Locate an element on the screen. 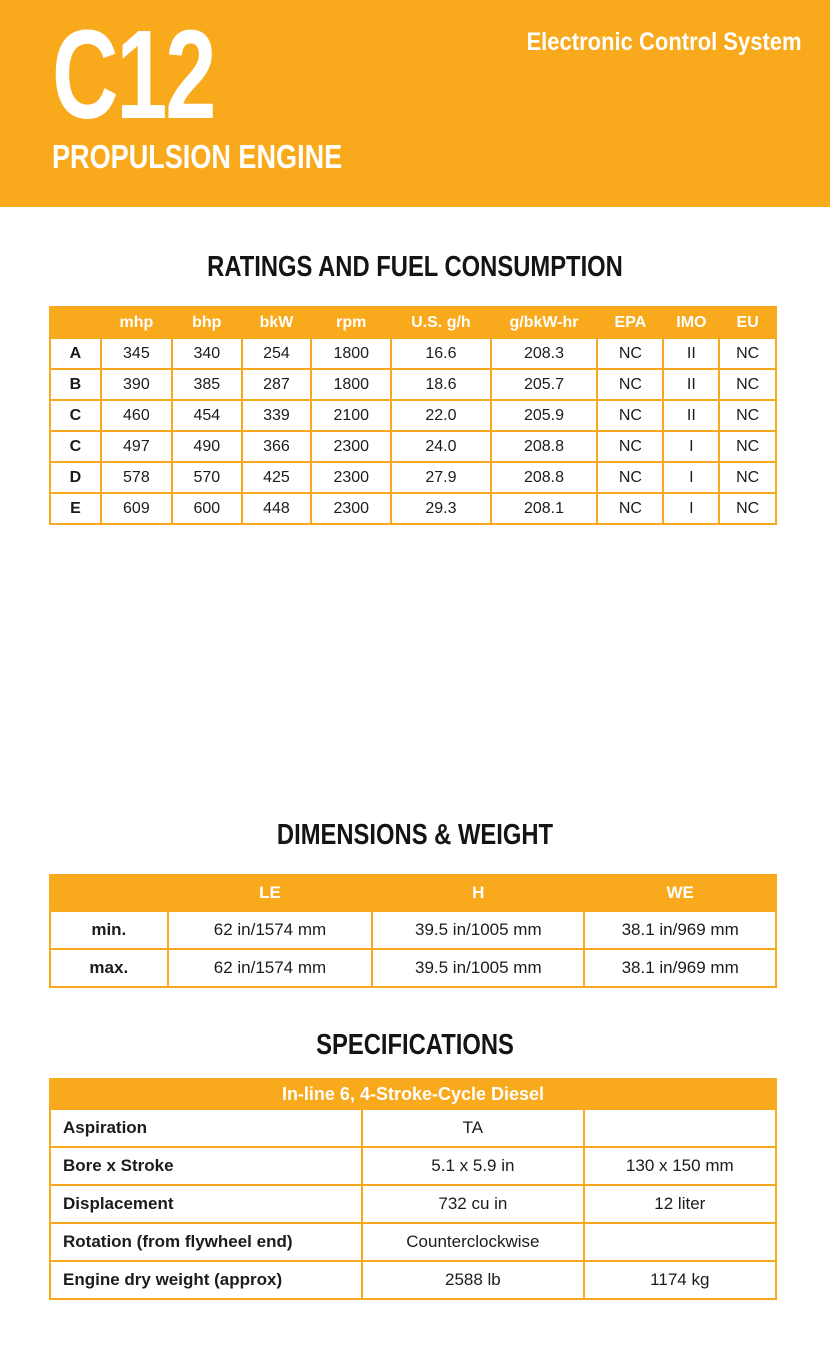  ratings-cell: 366 is located at coordinates (276, 446).